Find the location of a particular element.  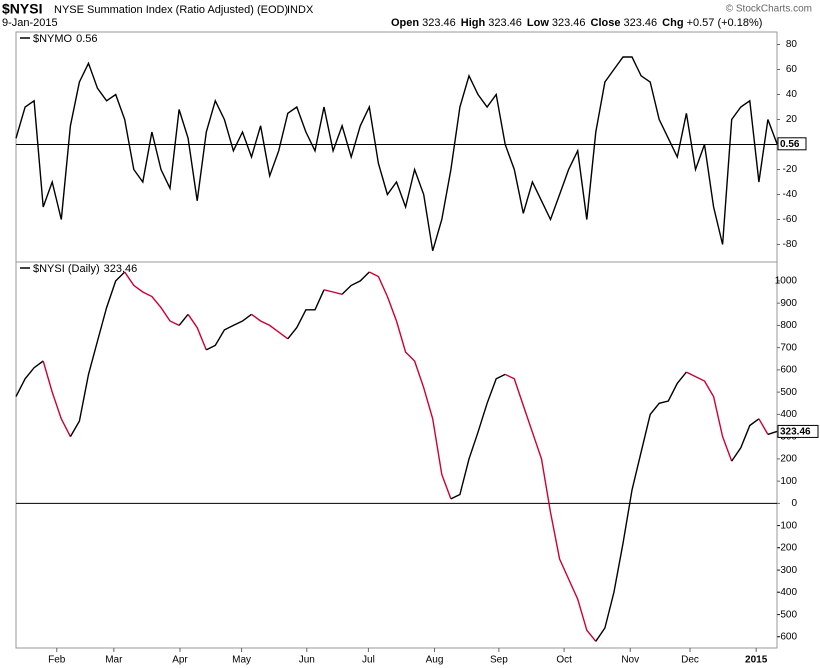

x-tick-label: Aug is located at coordinates (435, 660).